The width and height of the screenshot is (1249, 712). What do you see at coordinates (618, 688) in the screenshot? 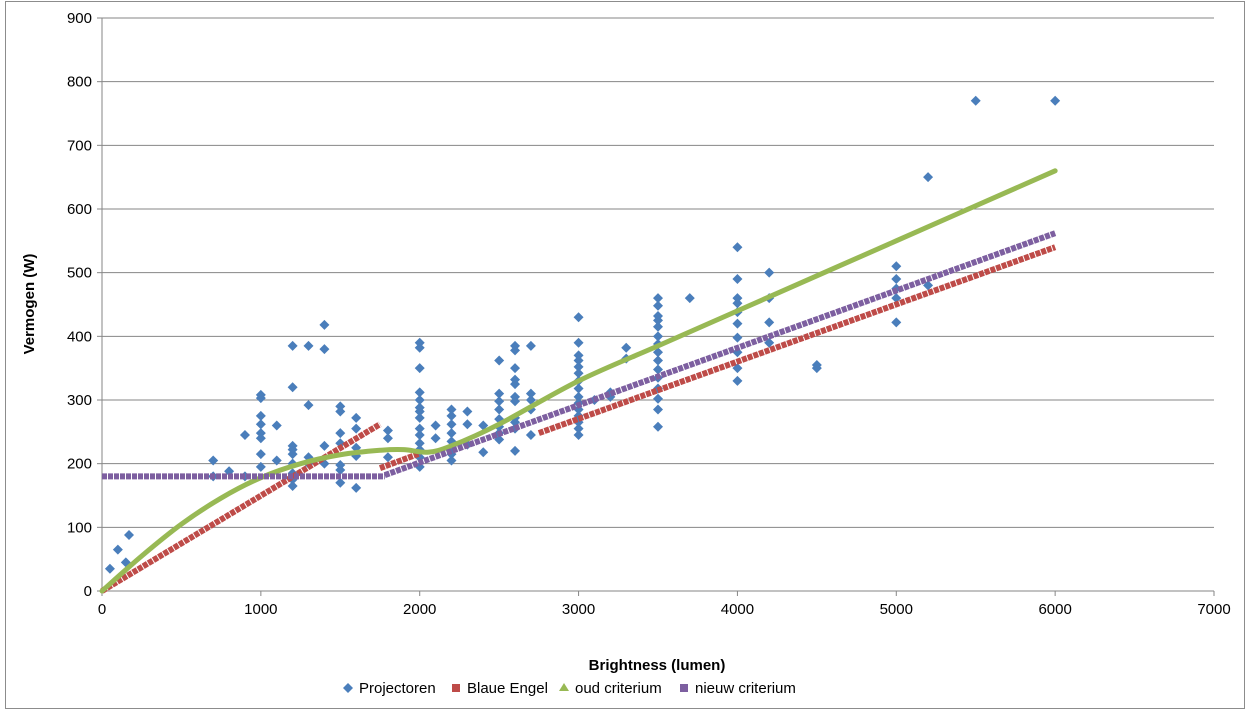
I see `legend-label: oud criterium` at bounding box center [618, 688].